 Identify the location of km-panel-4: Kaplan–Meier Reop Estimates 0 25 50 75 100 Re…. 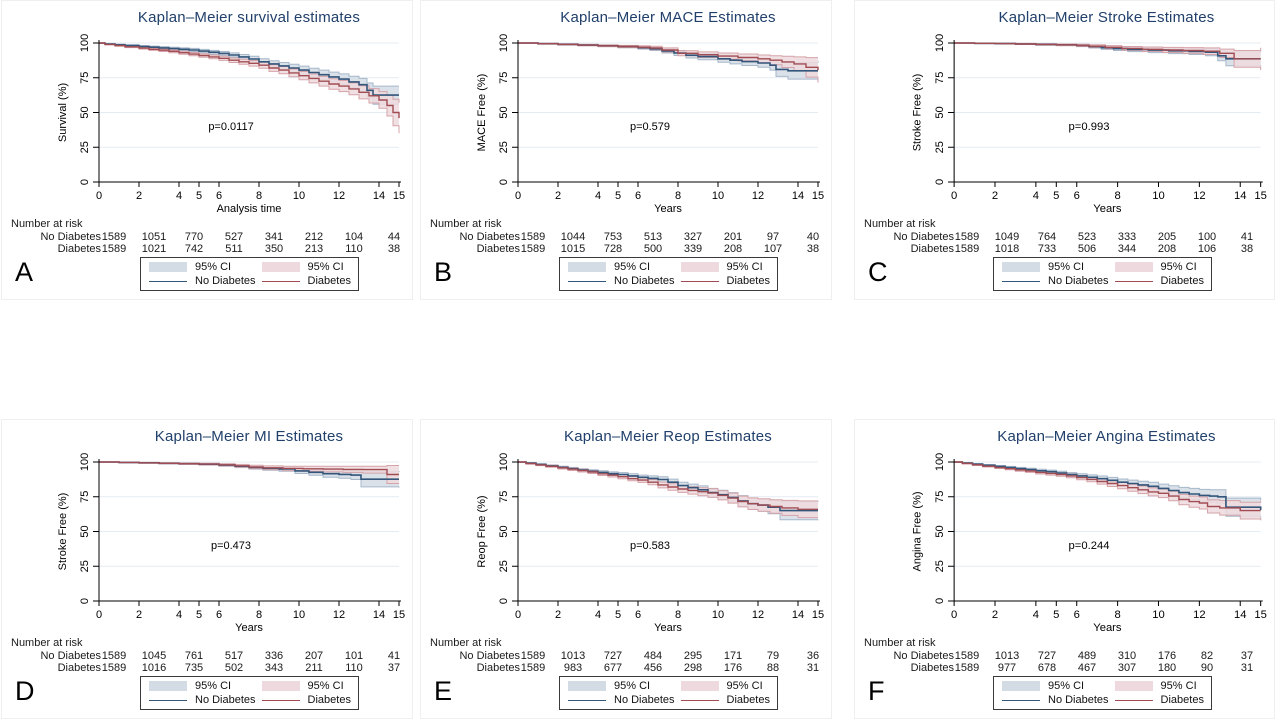
(626, 569).